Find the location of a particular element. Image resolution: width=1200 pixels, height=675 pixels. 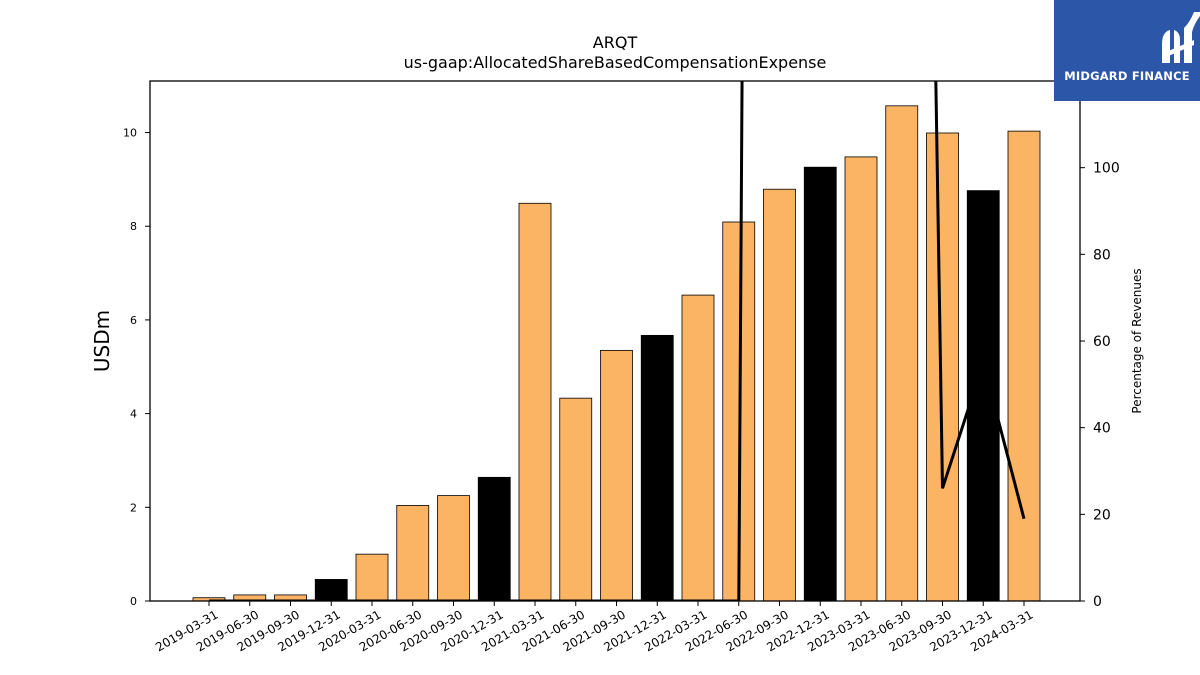

y2-tick-label: 0 is located at coordinates (1097, 602).